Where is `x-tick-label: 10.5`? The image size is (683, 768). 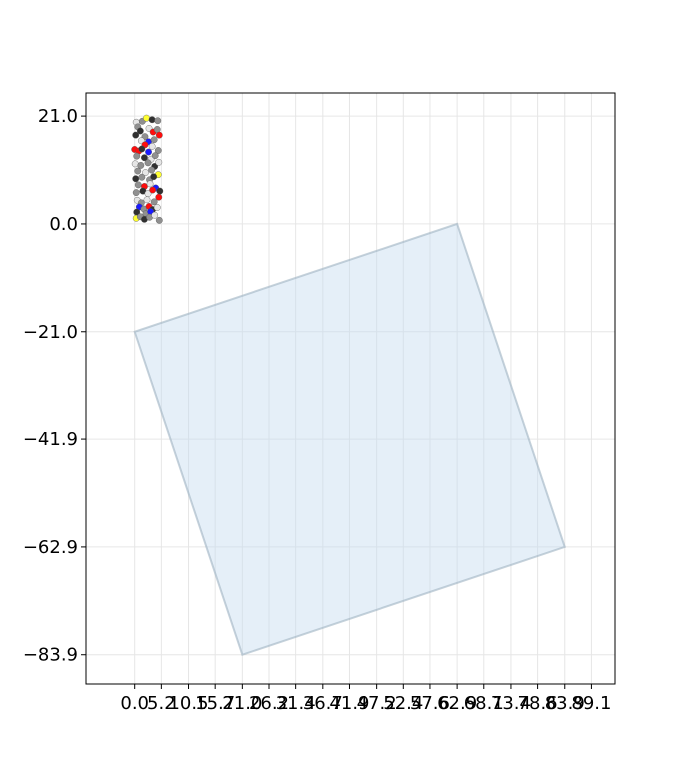
x-tick-label: 10.5 is located at coordinates (188, 703).